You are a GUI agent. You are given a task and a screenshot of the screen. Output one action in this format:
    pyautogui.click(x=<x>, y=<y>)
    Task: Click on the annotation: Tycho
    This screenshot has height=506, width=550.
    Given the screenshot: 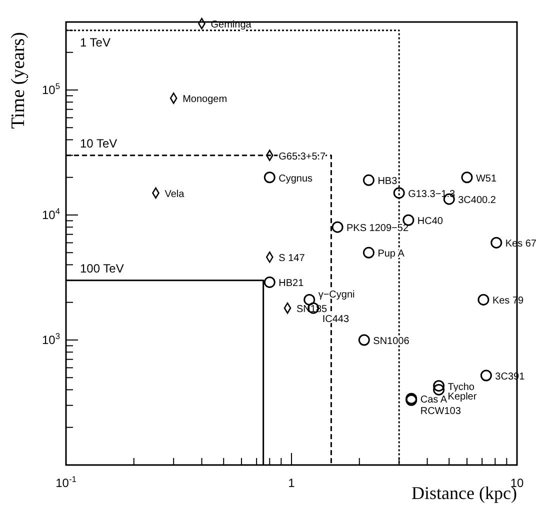 What is the action you would take?
    pyautogui.click(x=461, y=387)
    